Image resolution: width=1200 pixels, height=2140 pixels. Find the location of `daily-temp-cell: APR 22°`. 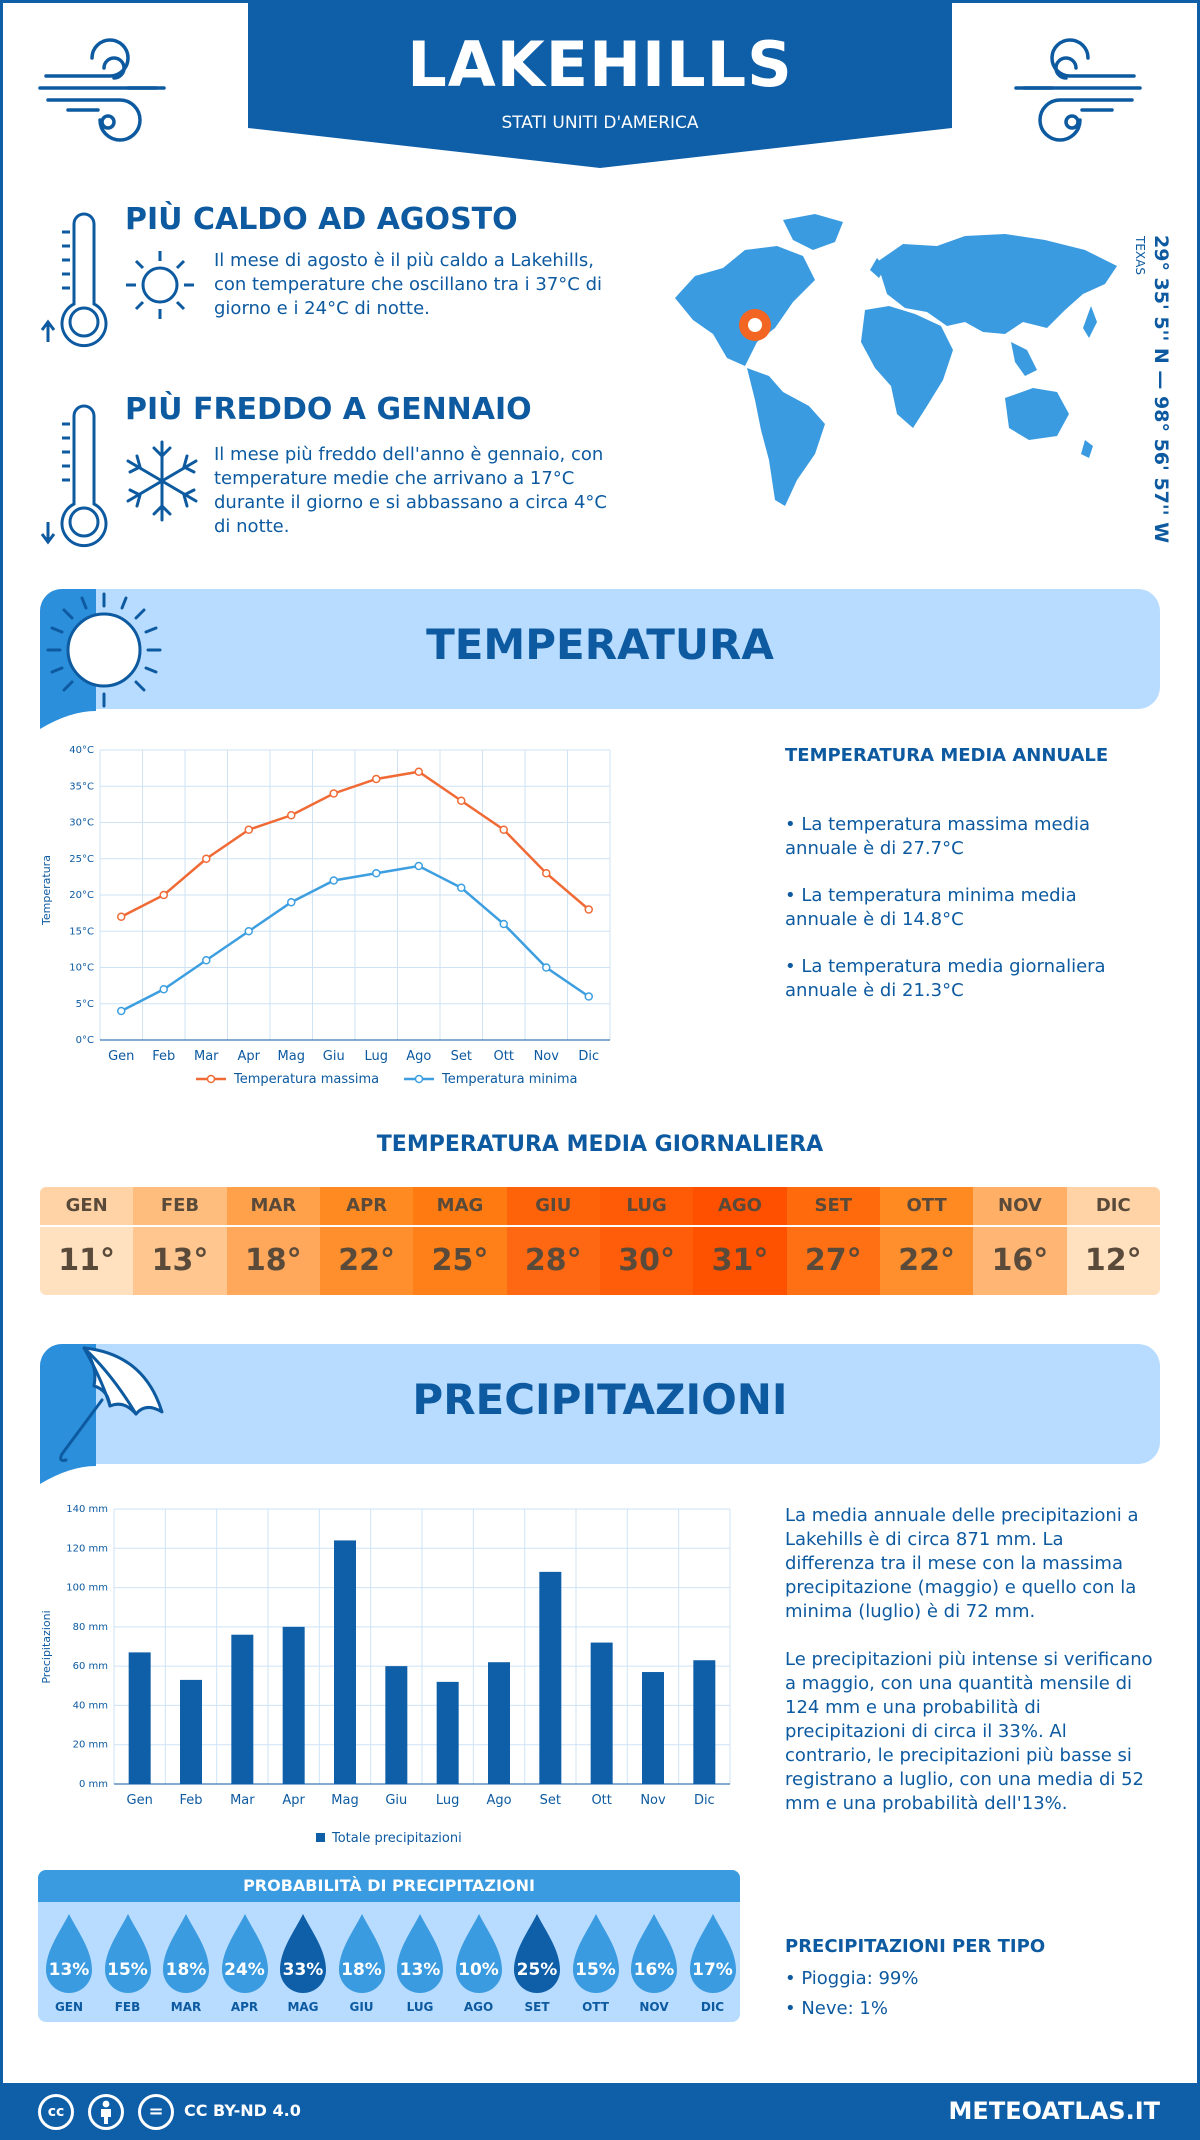

daily-temp-cell: APR 22° is located at coordinates (366, 1241).